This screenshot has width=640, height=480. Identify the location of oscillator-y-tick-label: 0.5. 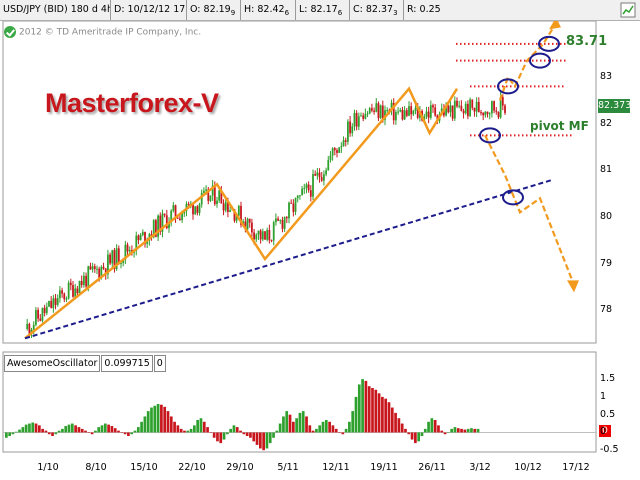
(608, 414).